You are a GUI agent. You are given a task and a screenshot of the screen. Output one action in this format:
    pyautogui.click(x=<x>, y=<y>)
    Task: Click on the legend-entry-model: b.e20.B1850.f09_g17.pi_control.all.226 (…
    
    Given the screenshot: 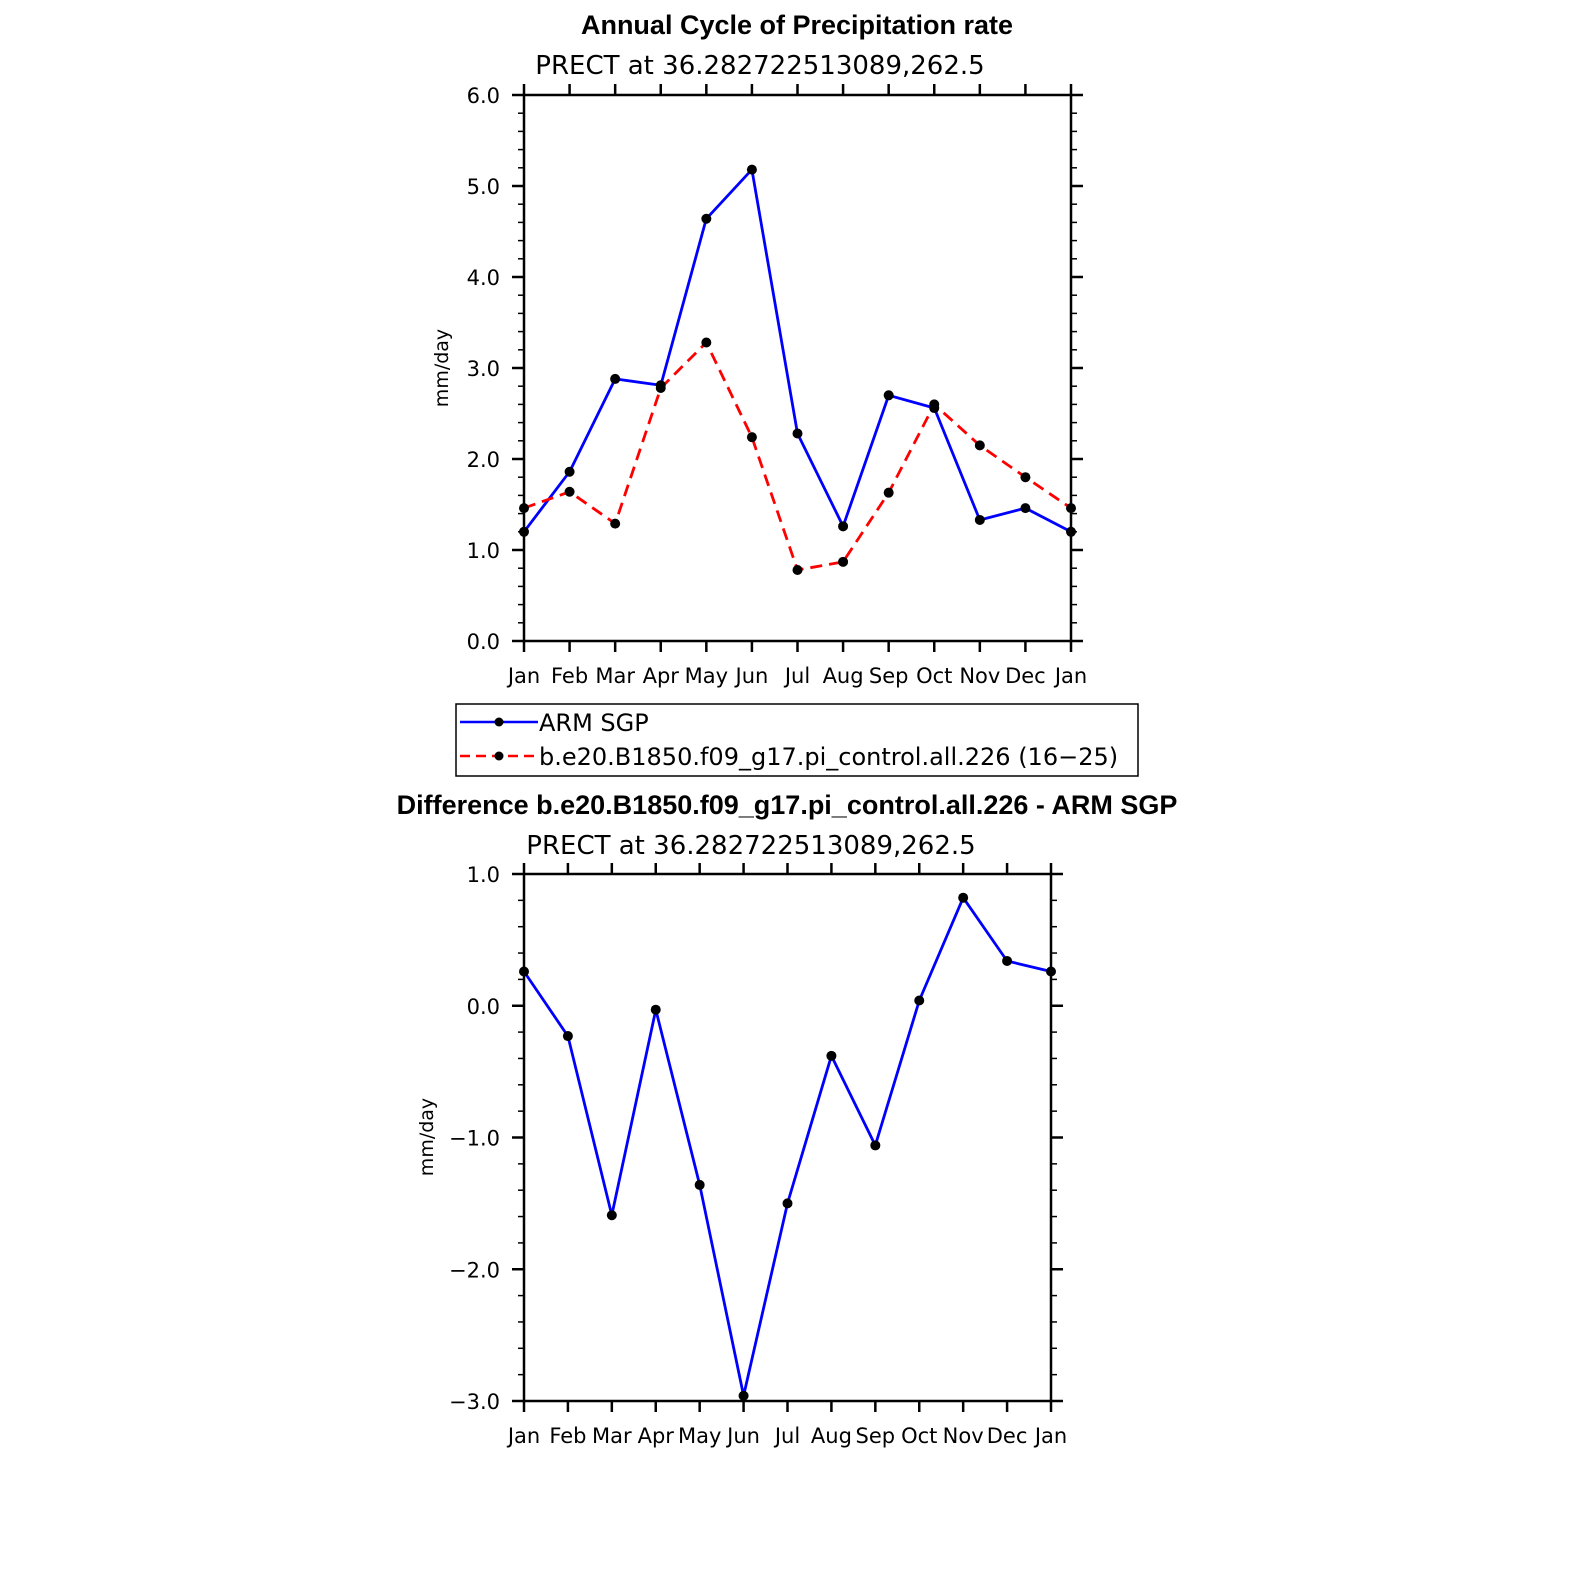 What is the action you would take?
    pyautogui.click(x=789, y=757)
    